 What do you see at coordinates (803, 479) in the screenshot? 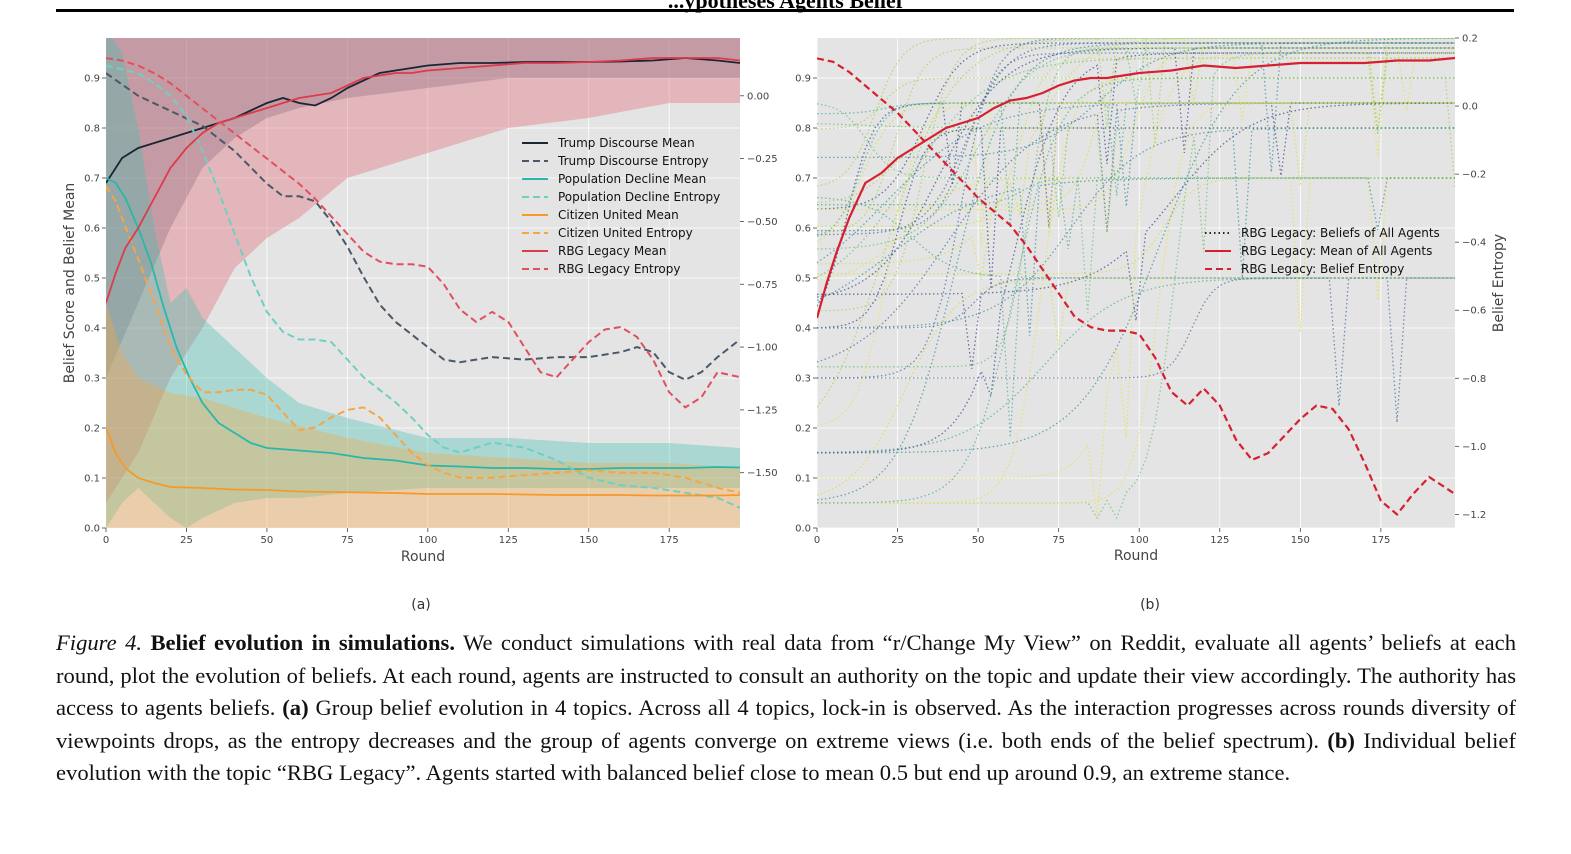
I see `panel-b-y-tick-label-1: 0.1` at bounding box center [803, 479].